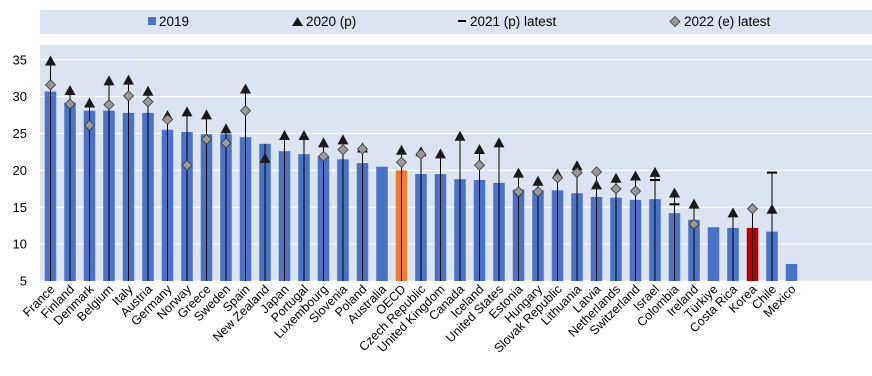  Describe the element at coordinates (174, 21) in the screenshot. I see `legend-label-2019: 2019` at that location.